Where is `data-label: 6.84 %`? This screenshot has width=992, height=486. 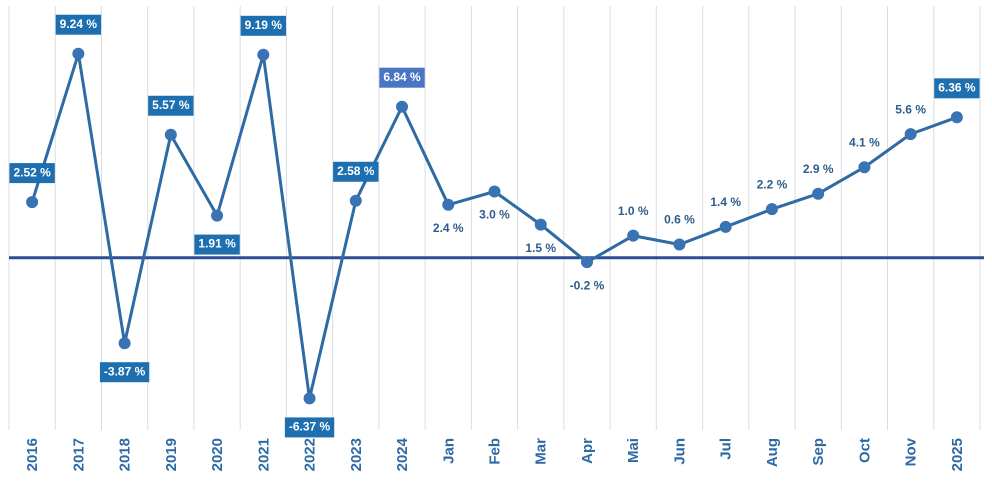
data-label: 6.84 % is located at coordinates (402, 77).